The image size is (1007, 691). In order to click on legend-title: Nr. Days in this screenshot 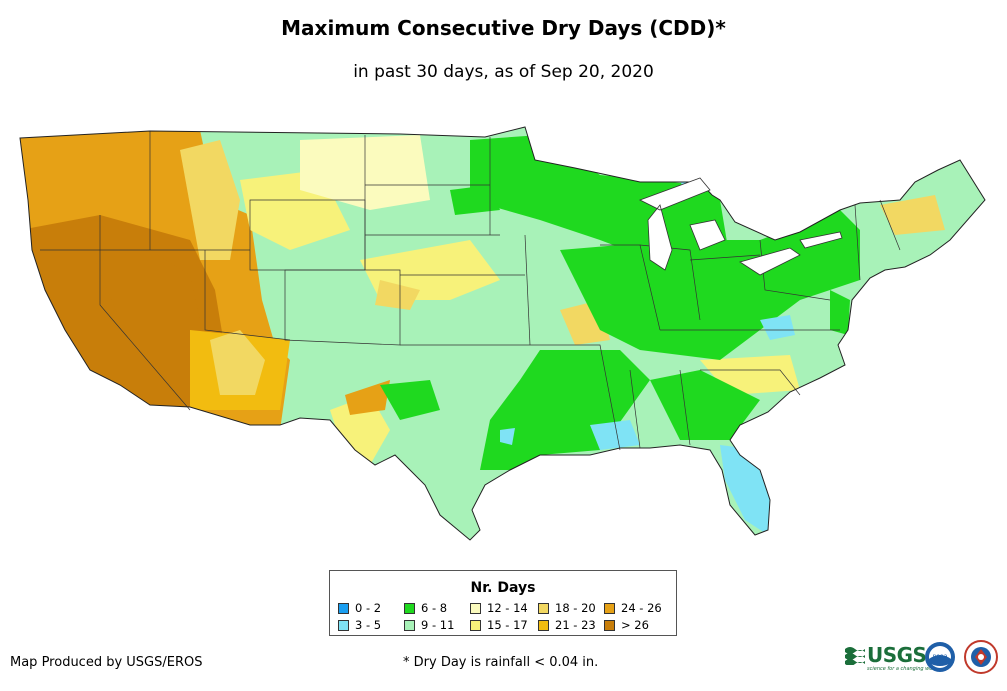, I will do `click(503, 588)`.